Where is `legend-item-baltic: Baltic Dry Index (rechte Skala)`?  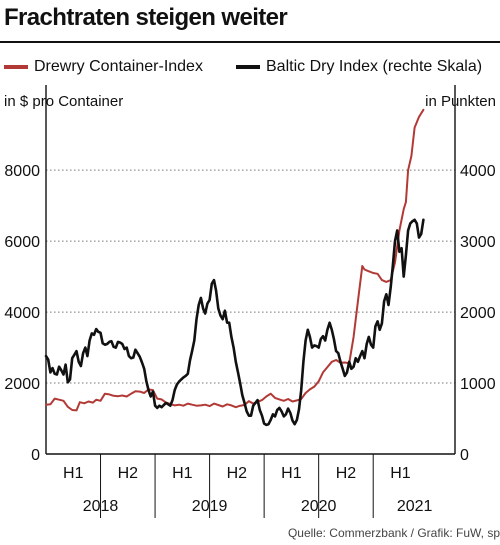 legend-item-baltic: Baltic Dry Index (rechte Skala) is located at coordinates (359, 67).